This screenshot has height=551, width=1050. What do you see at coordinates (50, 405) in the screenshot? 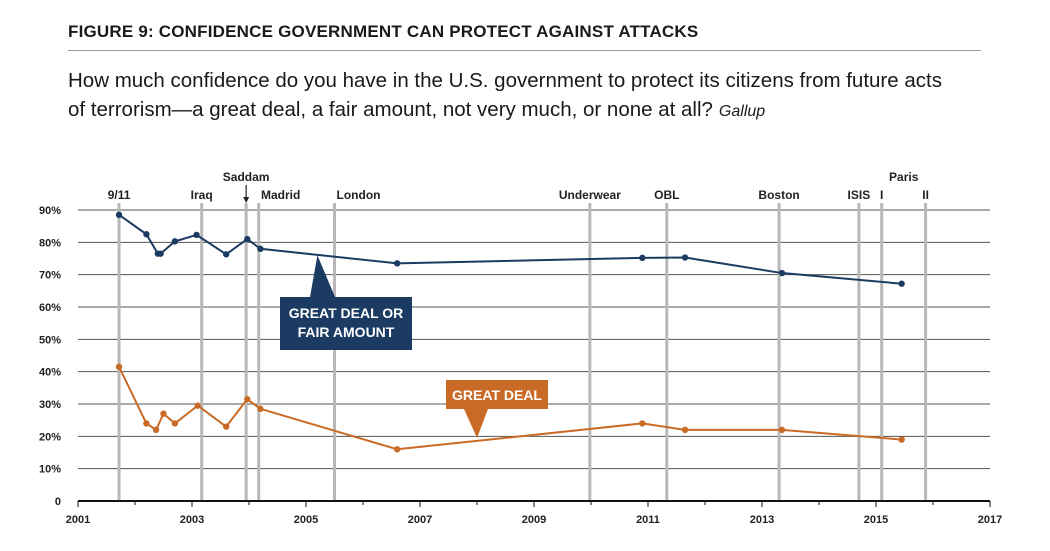
I see `y-tick-label: 30%` at bounding box center [50, 405].